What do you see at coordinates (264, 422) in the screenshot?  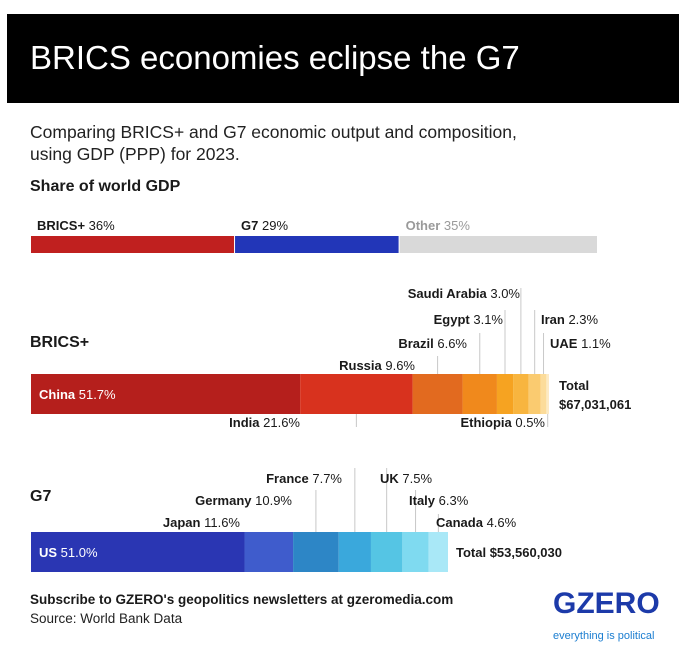 I see `brics-label-india: India 21.6%` at bounding box center [264, 422].